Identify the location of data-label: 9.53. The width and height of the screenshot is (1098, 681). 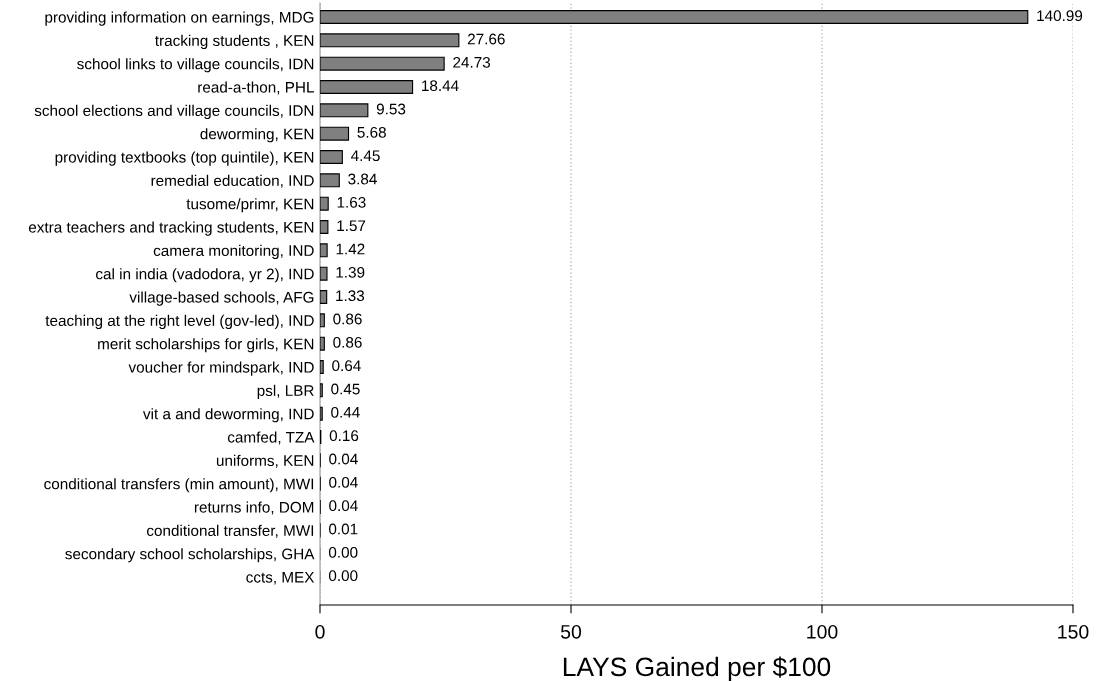
(391, 109).